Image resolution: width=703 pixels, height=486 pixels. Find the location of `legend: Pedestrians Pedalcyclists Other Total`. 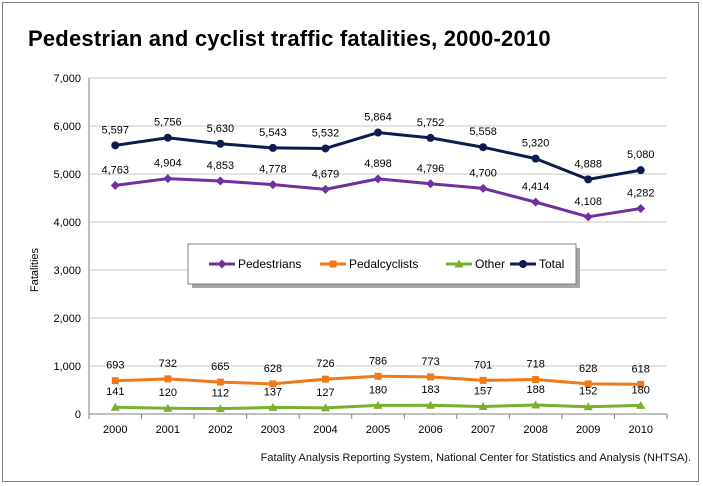

legend: Pedestrians Pedalcyclists Other Total is located at coordinates (383, 265).